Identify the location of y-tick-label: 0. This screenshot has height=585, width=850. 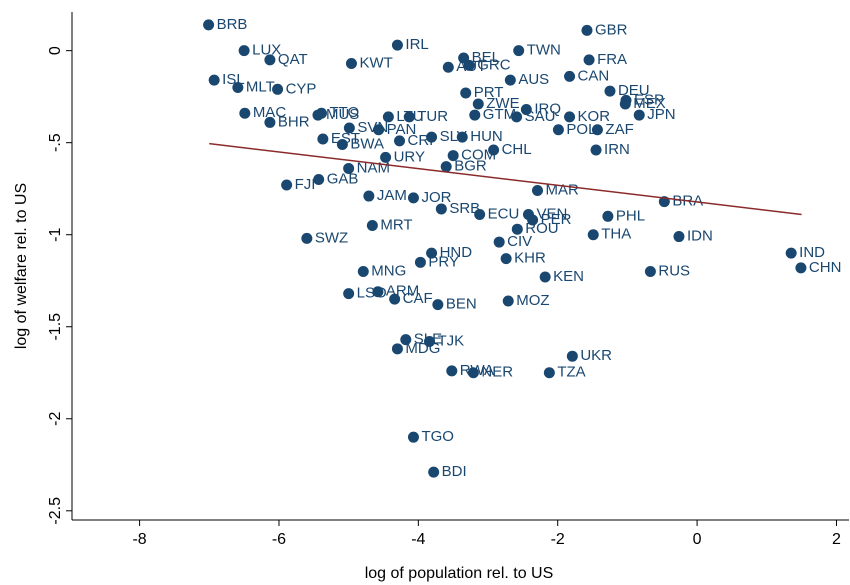
(55, 50).